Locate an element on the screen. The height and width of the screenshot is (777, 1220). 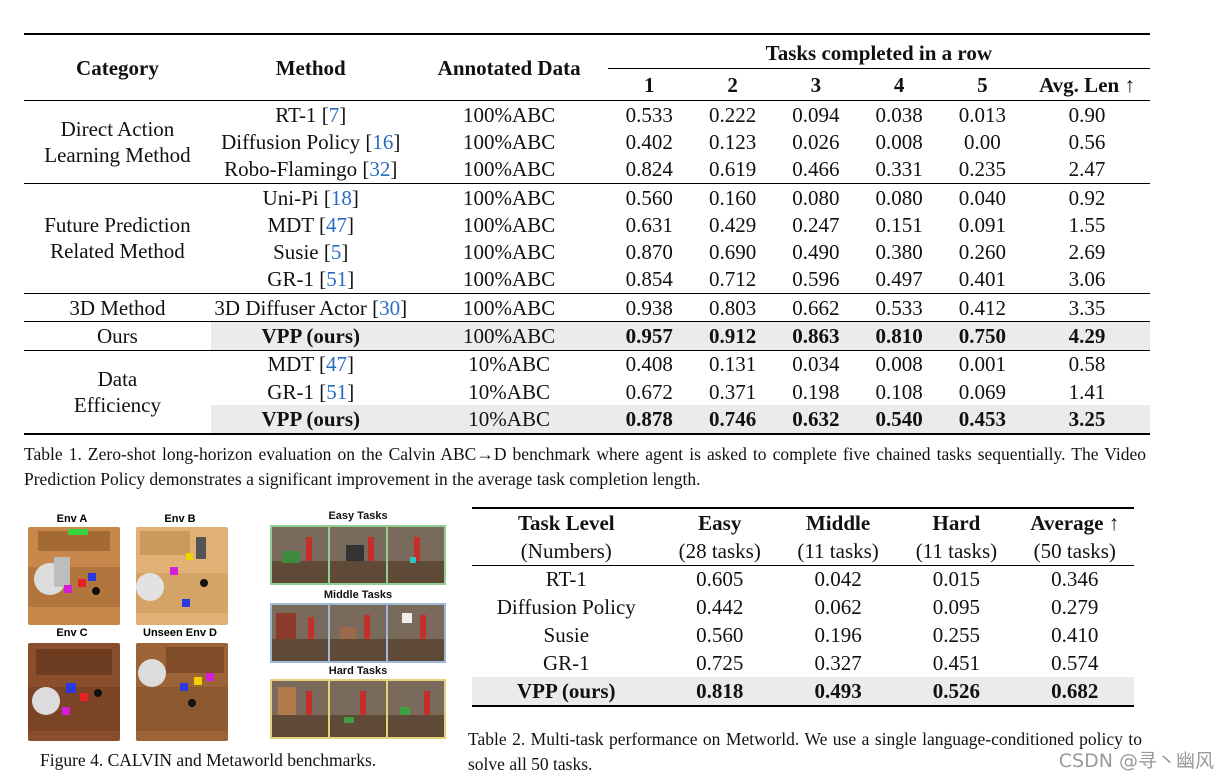
citation-link: 16 is located at coordinates (383, 141).